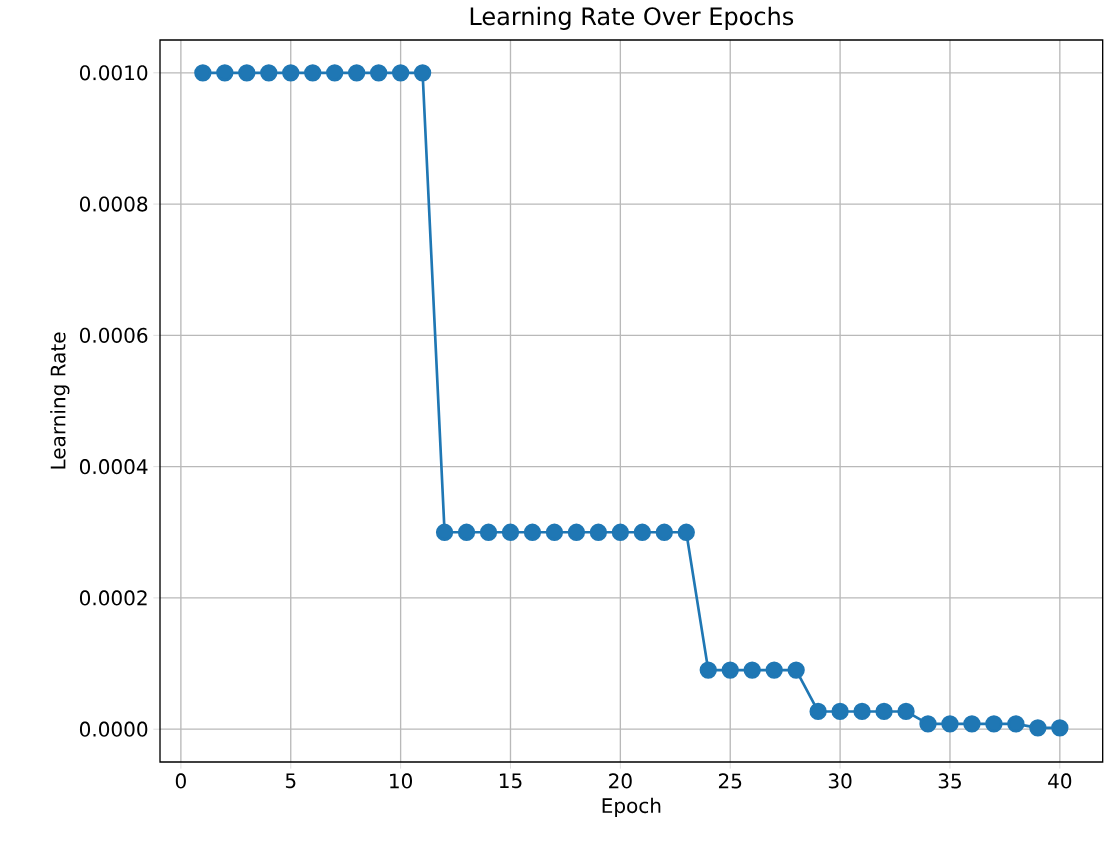 Image resolution: width=1105 pixels, height=846 pixels. I want to click on x-tick-label: 25, so click(730, 781).